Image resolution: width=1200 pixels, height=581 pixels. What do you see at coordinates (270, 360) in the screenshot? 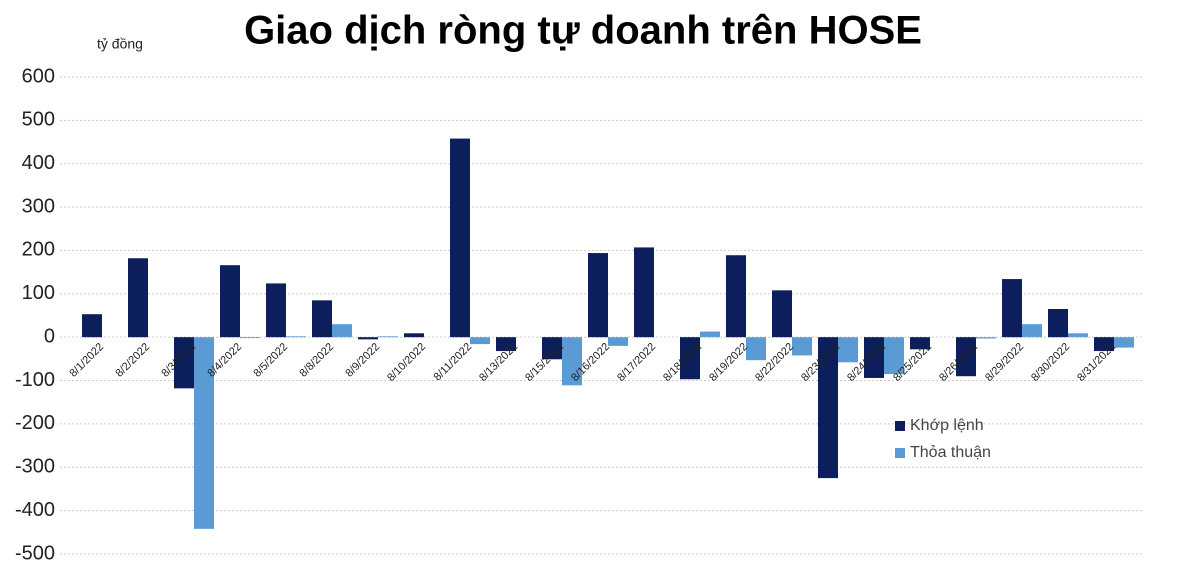
I see `x-tick-label: 8/5/2022` at bounding box center [270, 360].